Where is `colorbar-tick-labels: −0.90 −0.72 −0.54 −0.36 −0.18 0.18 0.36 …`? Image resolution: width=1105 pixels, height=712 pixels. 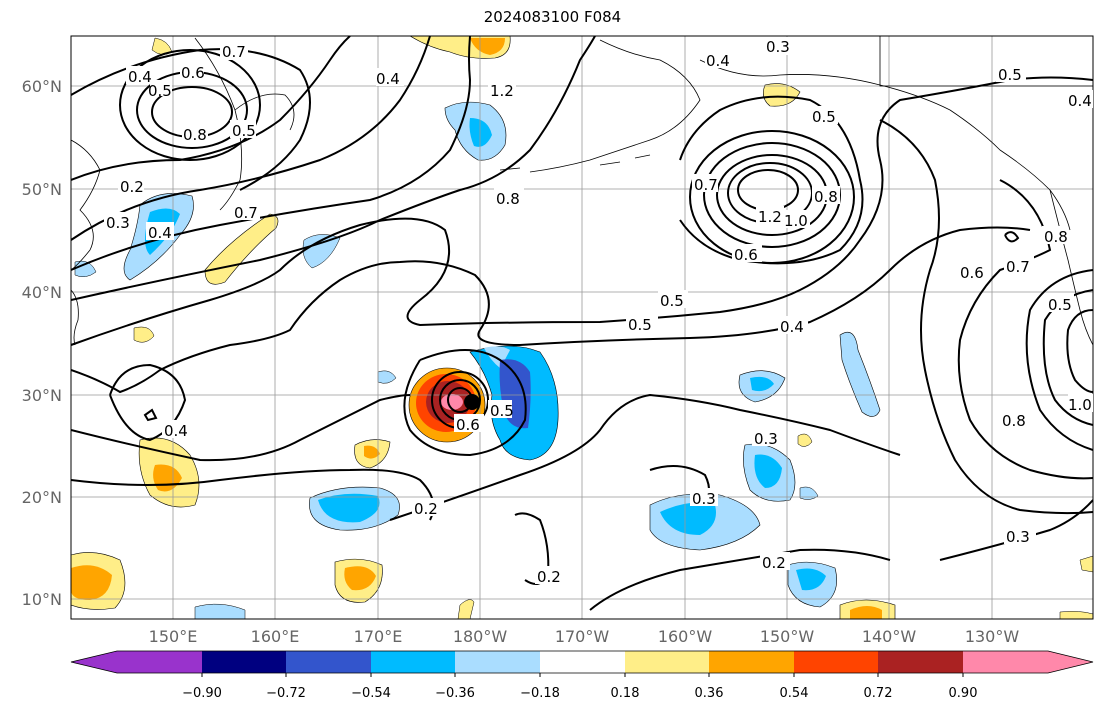 colorbar-tick-labels: −0.90 −0.72 −0.54 −0.36 −0.18 0.18 0.36 … is located at coordinates (579, 693).